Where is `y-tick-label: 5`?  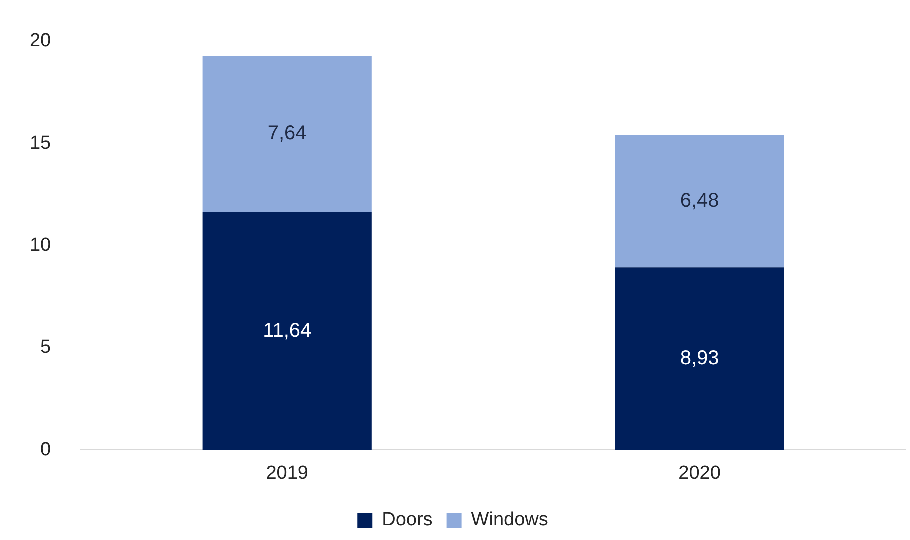 y-tick-label: 5 is located at coordinates (46, 347).